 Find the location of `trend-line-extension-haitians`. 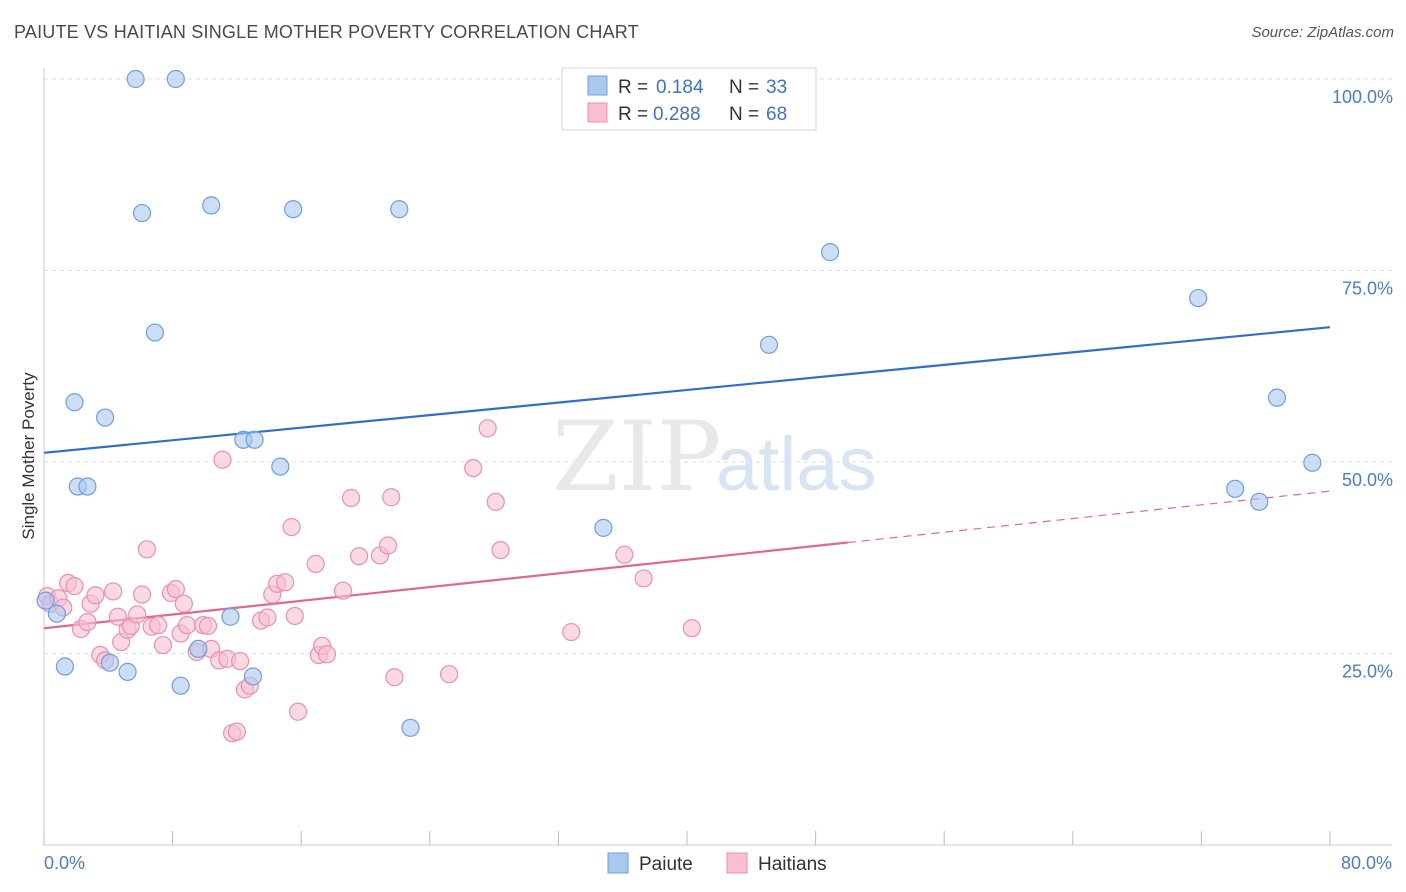

trend-line-extension-haitians is located at coordinates (1089, 517).